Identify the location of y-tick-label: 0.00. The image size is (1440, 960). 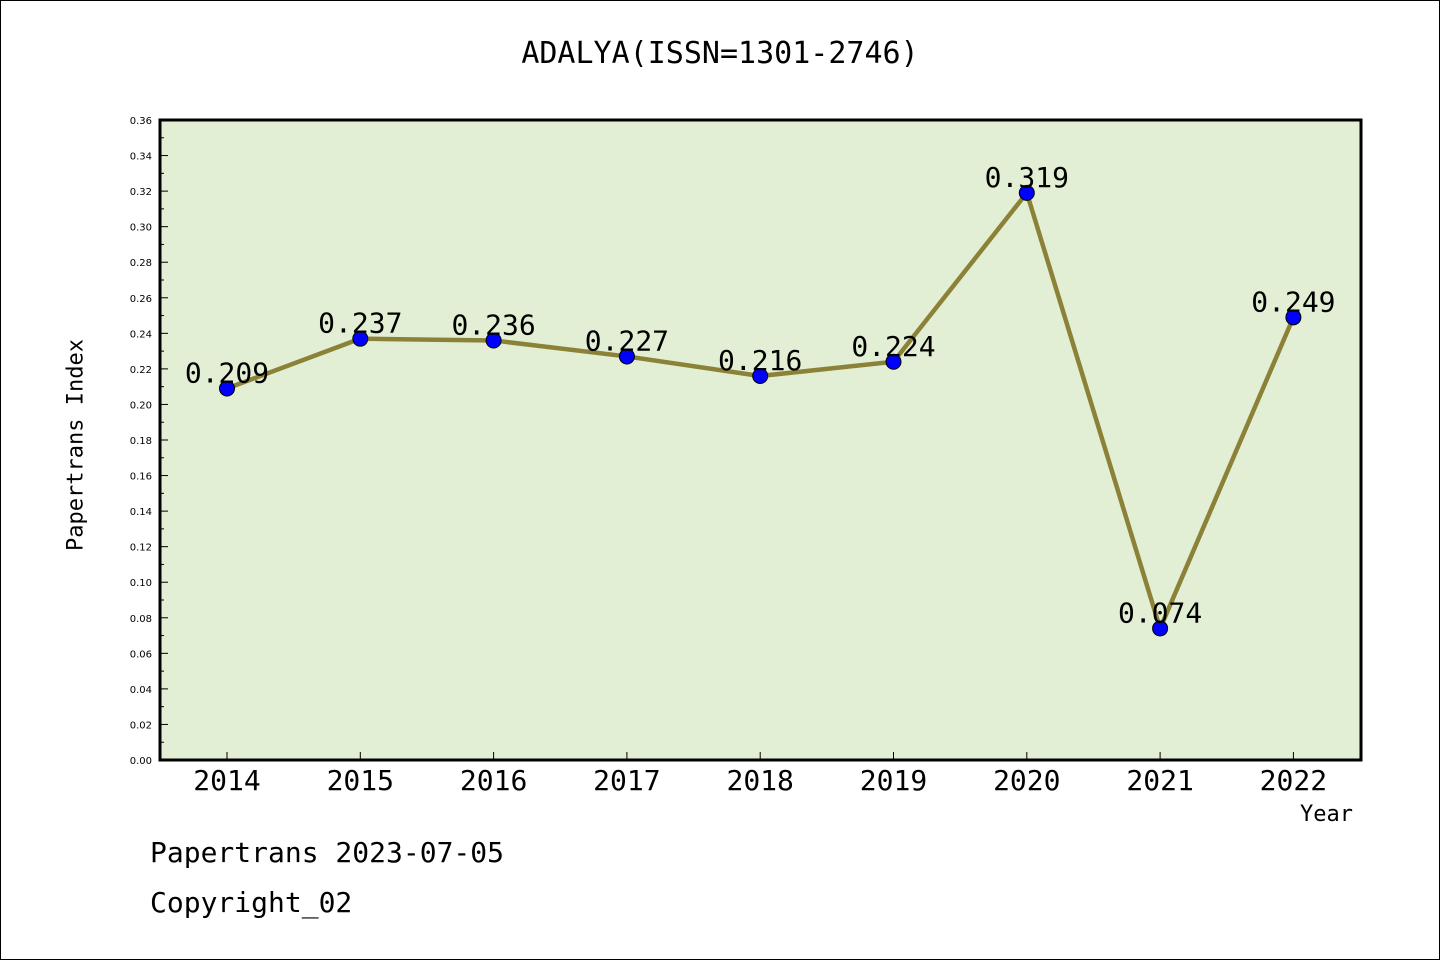
(141, 761).